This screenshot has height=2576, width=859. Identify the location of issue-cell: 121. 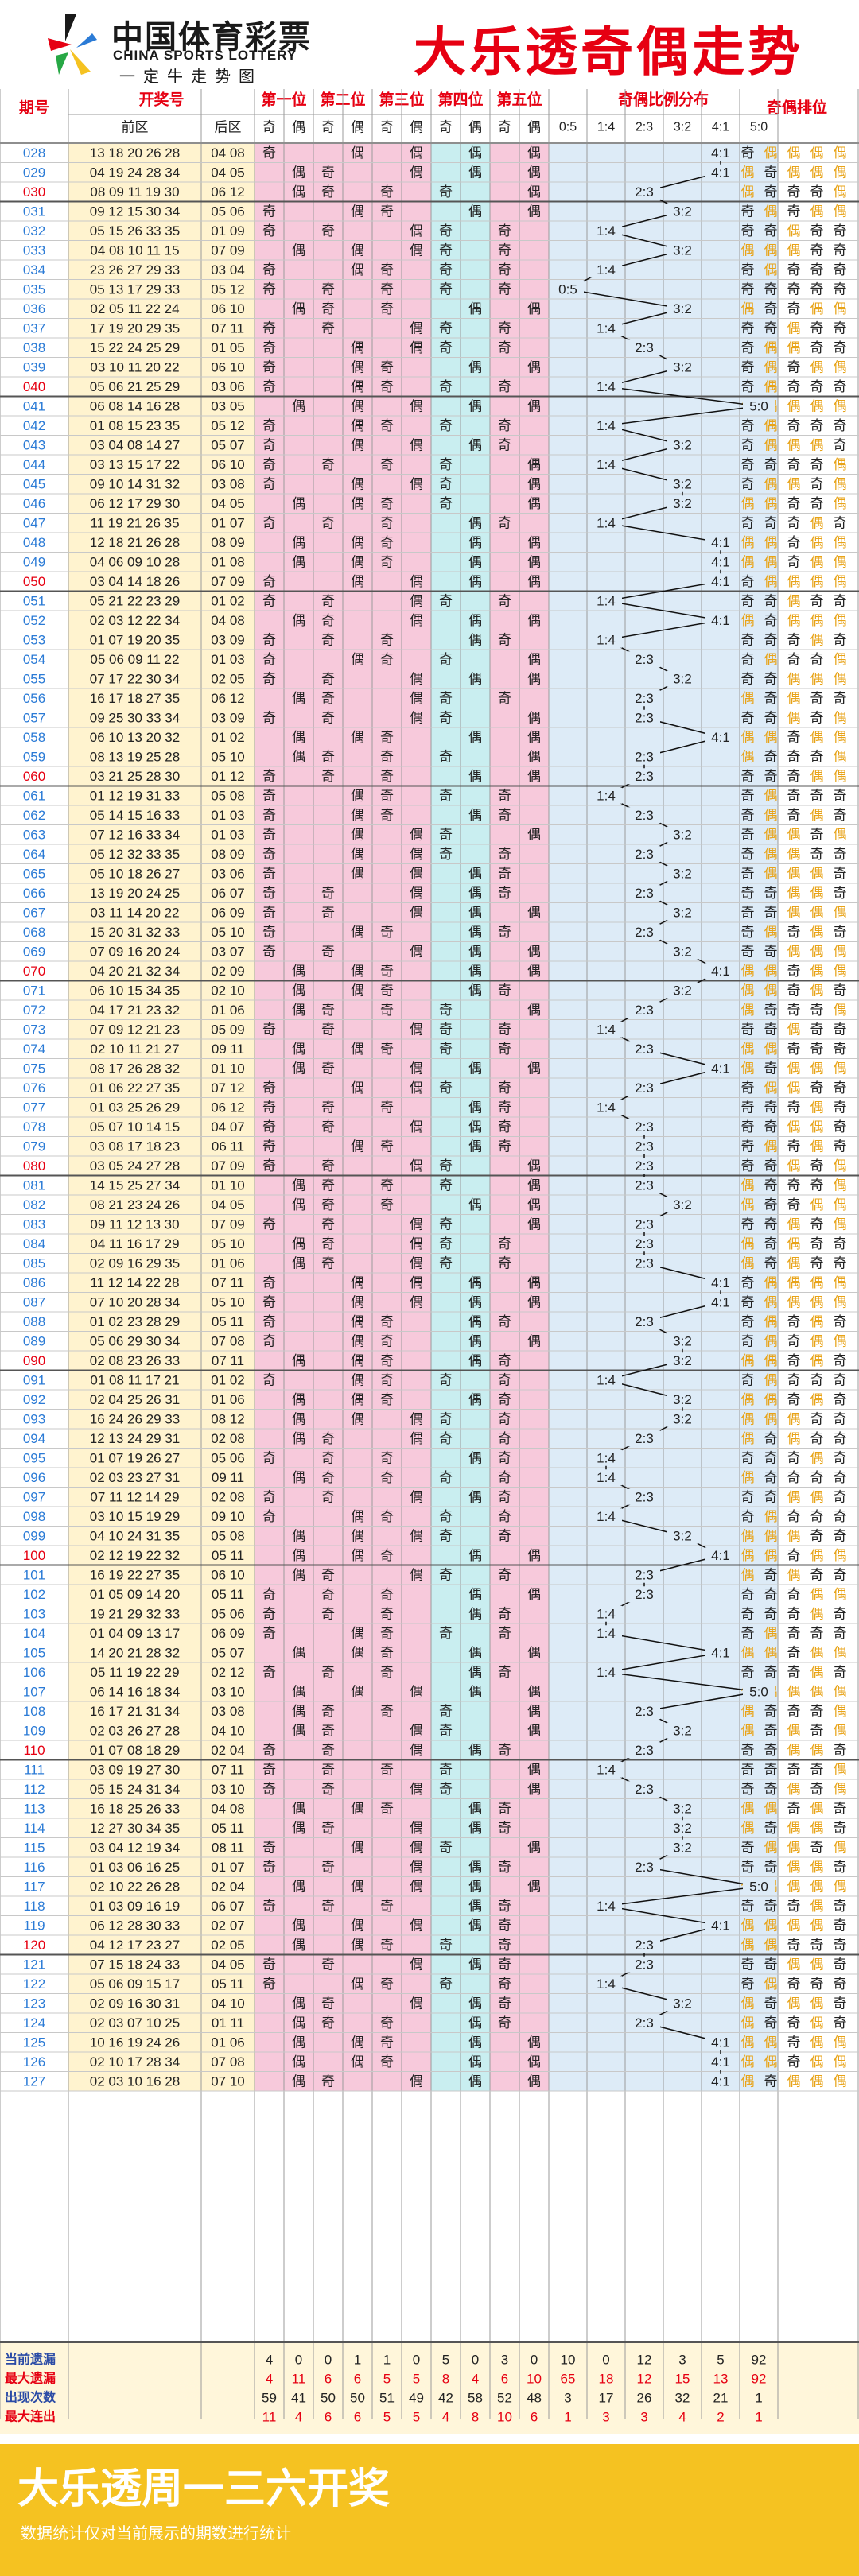
(34, 1965).